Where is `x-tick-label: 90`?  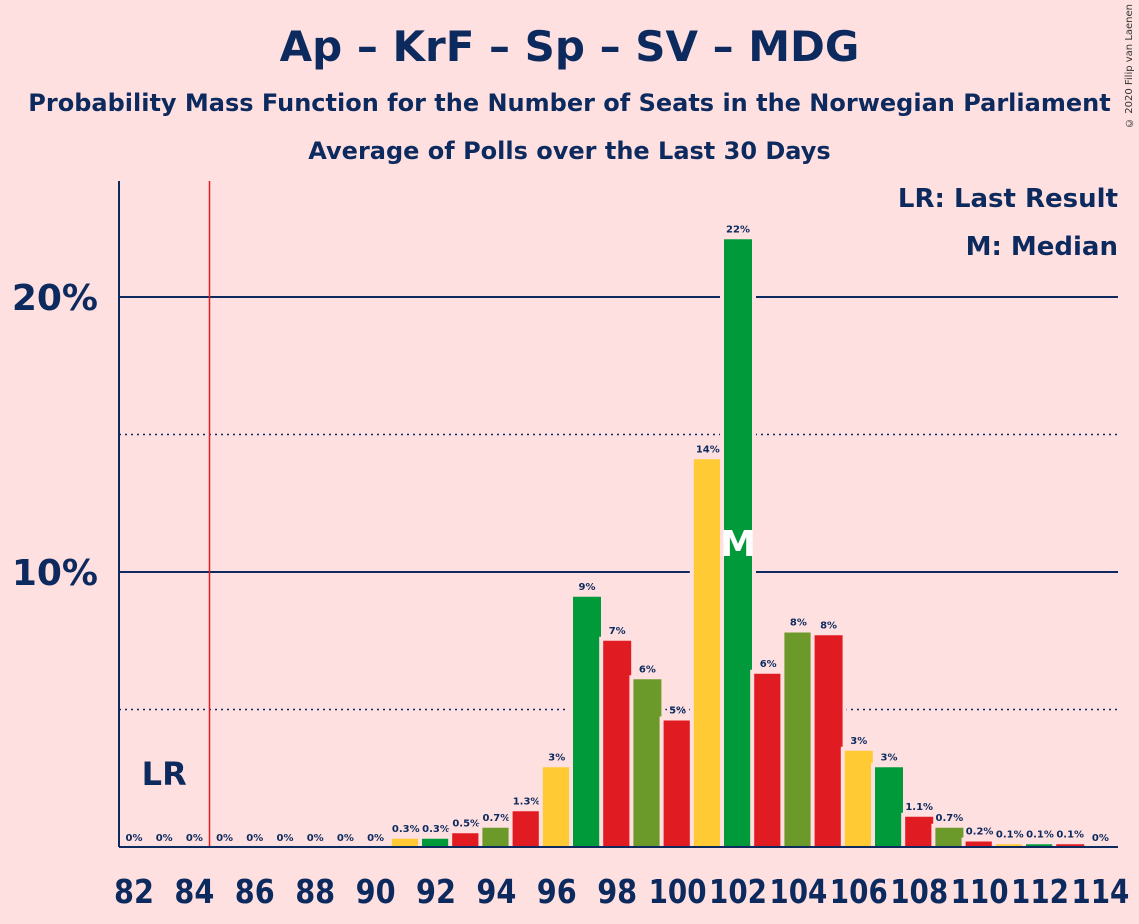 x-tick-label: 90 is located at coordinates (376, 891).